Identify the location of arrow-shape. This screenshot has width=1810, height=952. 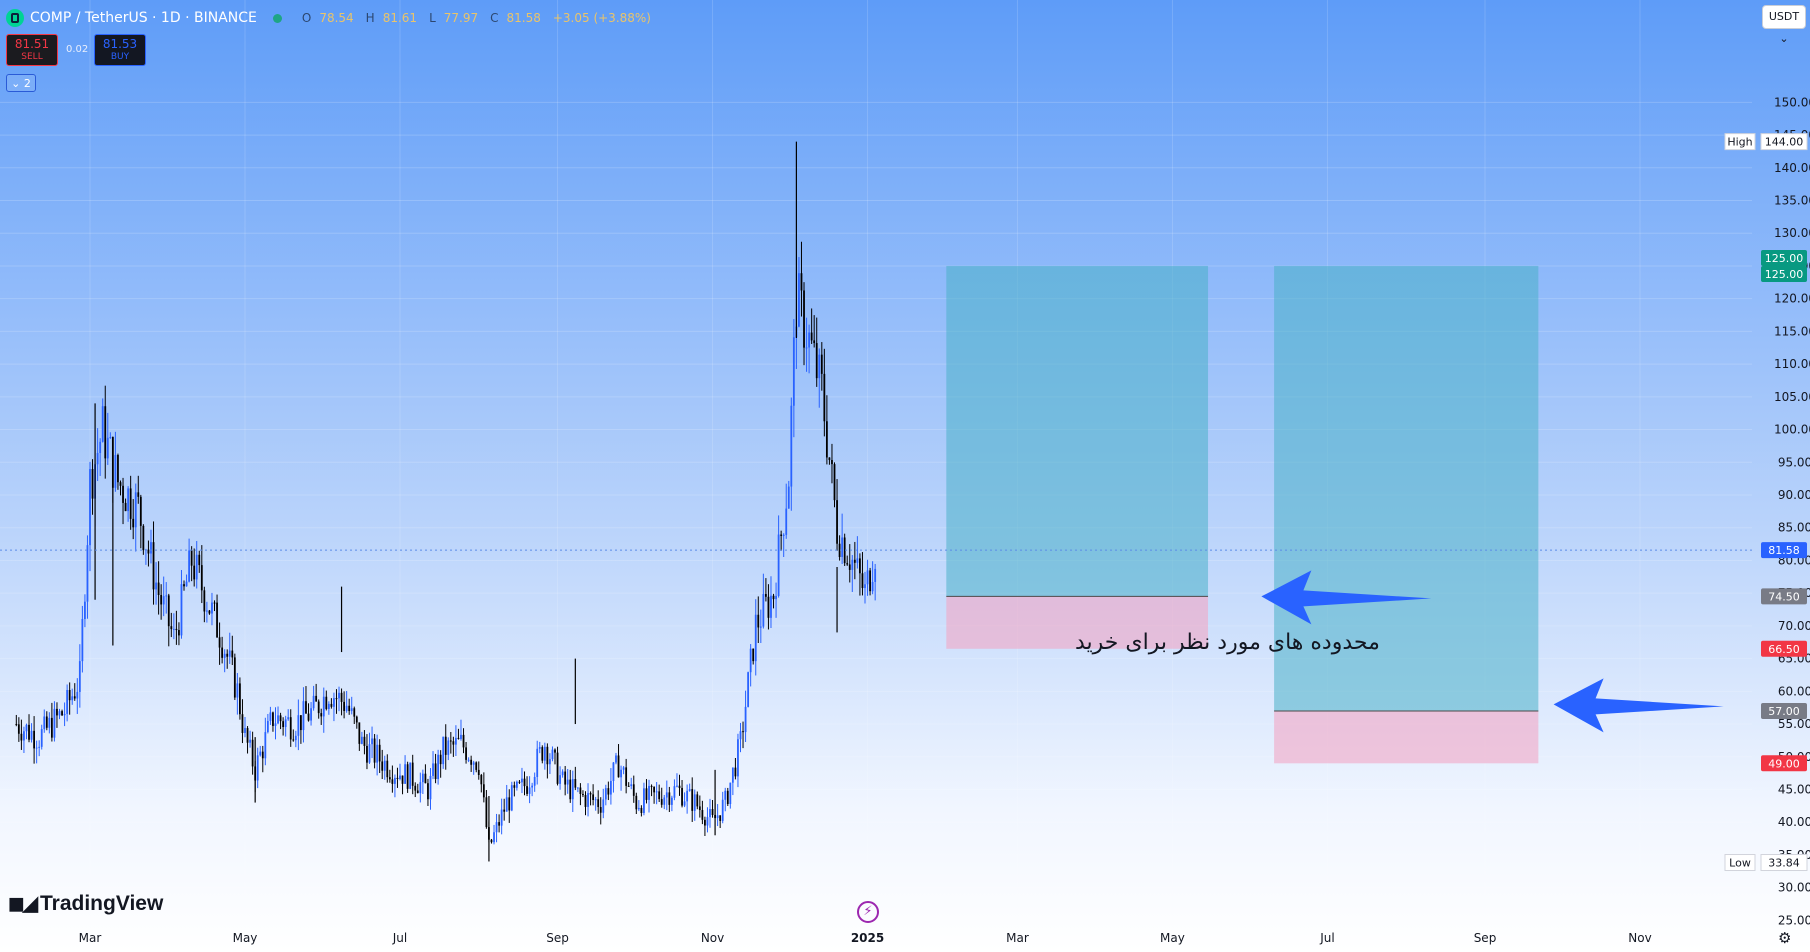
(1346, 597).